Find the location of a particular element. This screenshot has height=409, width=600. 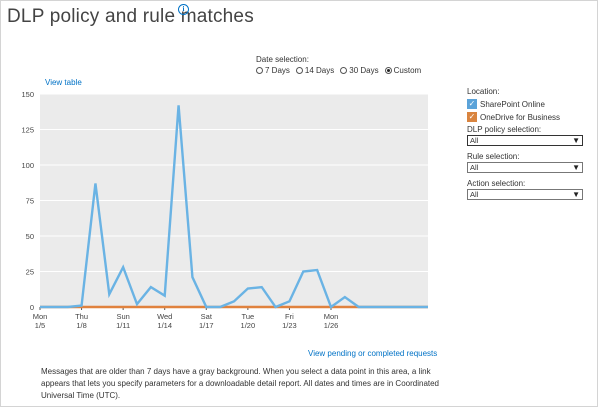

radio-30-days: 30 Days is located at coordinates (359, 70).